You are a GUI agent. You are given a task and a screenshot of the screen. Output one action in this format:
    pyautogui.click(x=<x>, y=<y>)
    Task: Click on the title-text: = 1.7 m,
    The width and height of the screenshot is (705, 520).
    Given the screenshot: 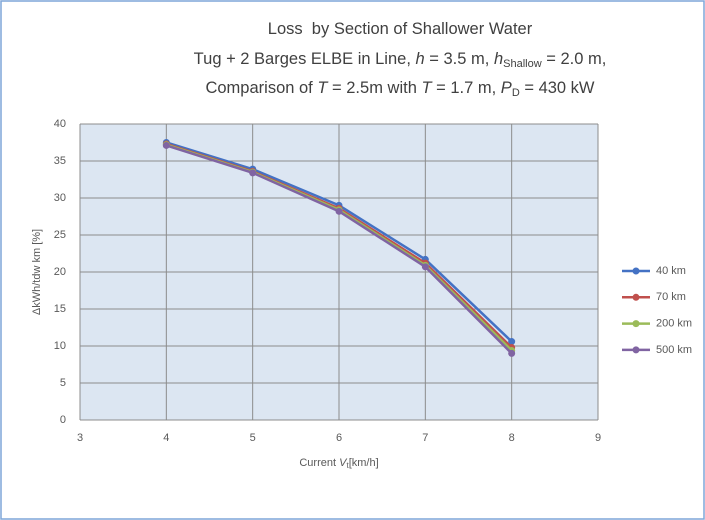 What is the action you would take?
    pyautogui.click(x=466, y=88)
    